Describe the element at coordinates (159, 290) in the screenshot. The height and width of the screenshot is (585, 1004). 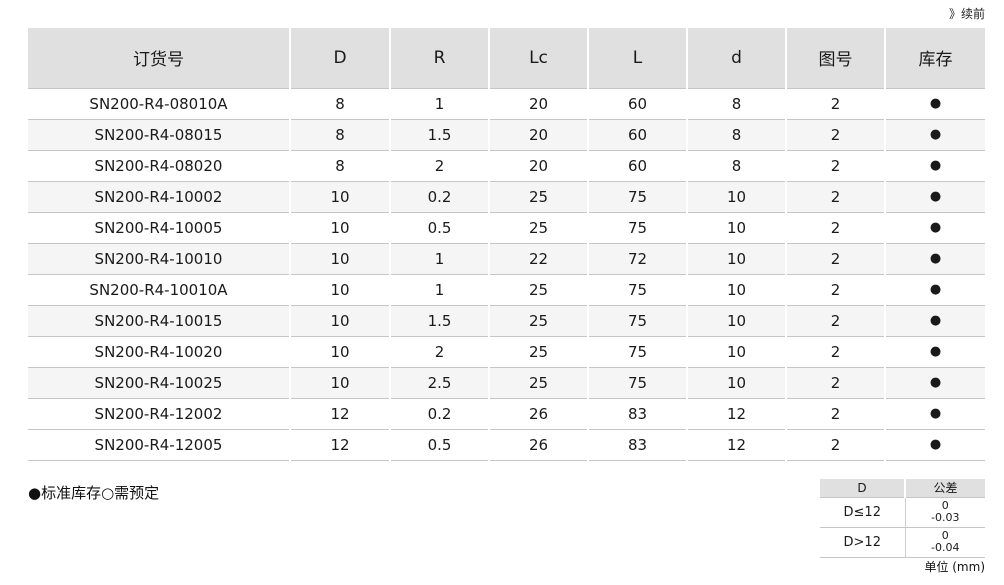
I see `cell-order-no: SN200-R4-10010A` at that location.